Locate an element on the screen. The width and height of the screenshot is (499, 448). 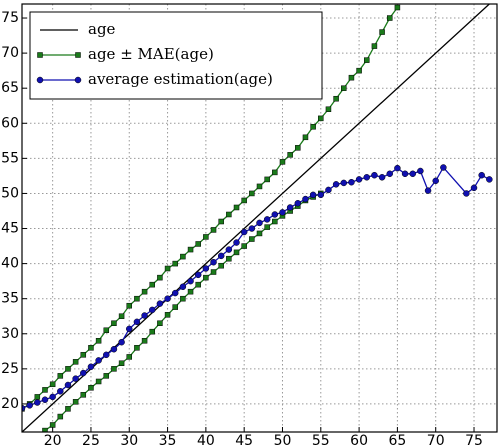
y-tick-label: 55 is located at coordinates (10, 158).